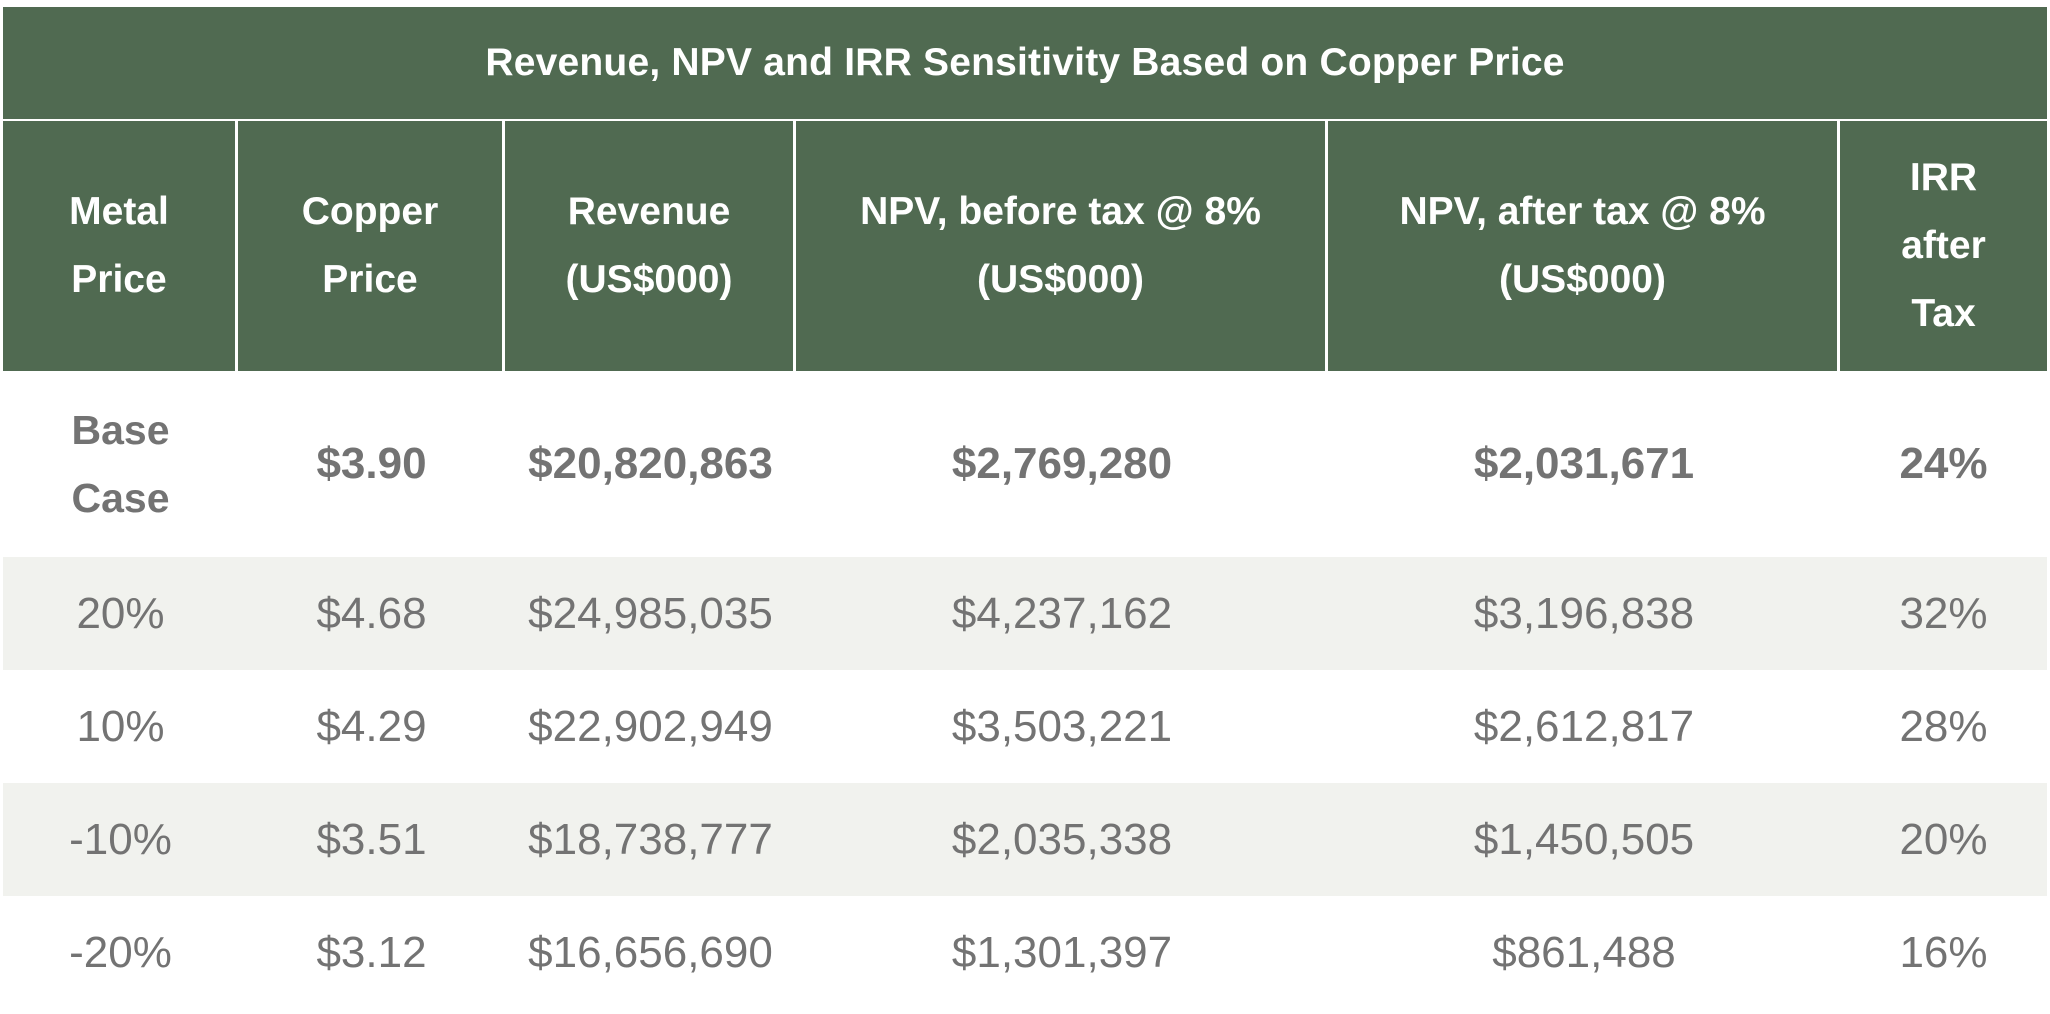 Image resolution: width=2050 pixels, height=1014 pixels. I want to click on cell-revenue: $16,656,690, so click(650, 952).